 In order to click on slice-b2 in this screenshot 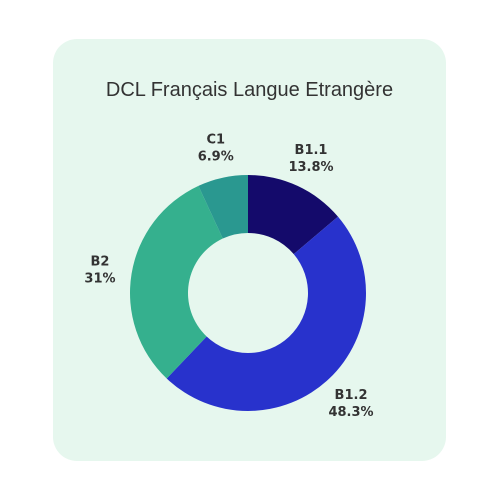, I will do `click(176, 282)`.